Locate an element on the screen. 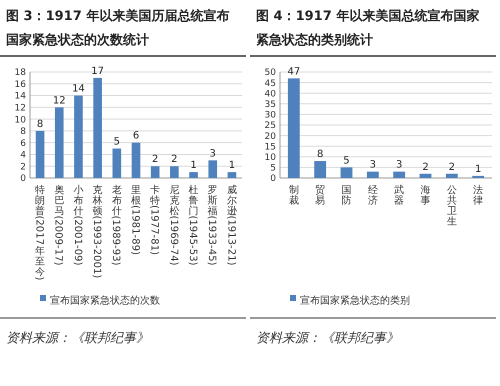 Image resolution: width=500 pixels, height=386 pixels. category-label: 奥巴马(2009-17) is located at coordinates (58, 225).